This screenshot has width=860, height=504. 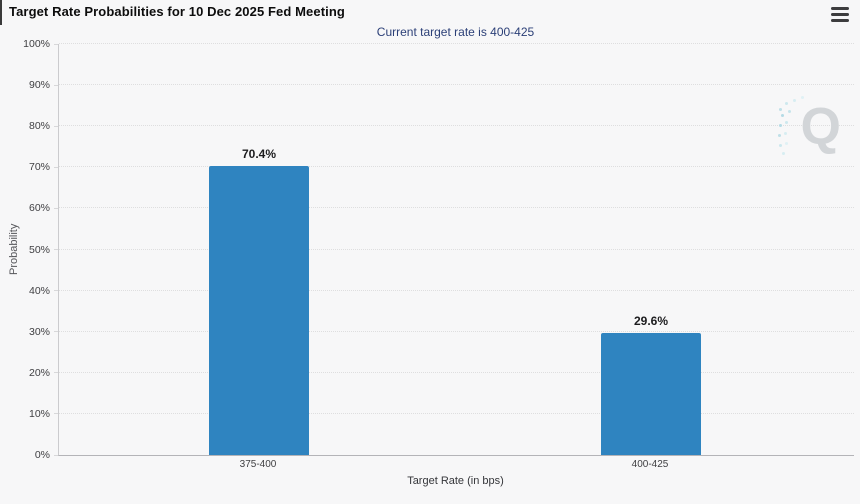 I want to click on screen-edge-artifact, so click(x=1, y=12).